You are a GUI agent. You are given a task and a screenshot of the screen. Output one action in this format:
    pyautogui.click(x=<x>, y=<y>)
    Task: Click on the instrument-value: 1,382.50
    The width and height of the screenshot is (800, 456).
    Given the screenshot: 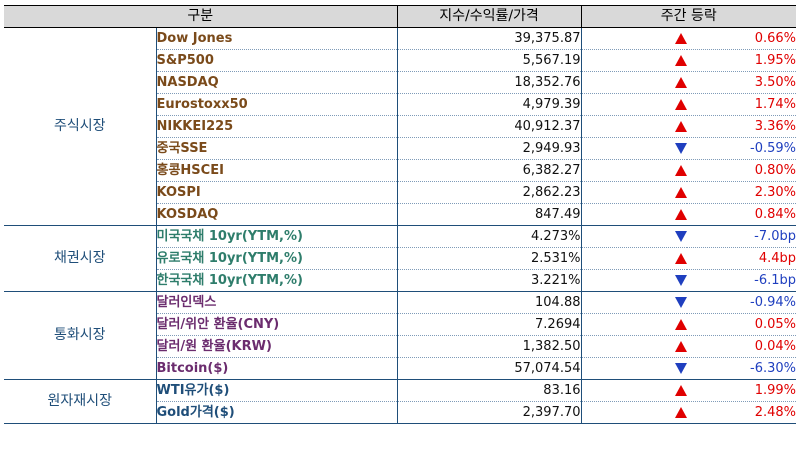 What is the action you would take?
    pyautogui.click(x=489, y=346)
    